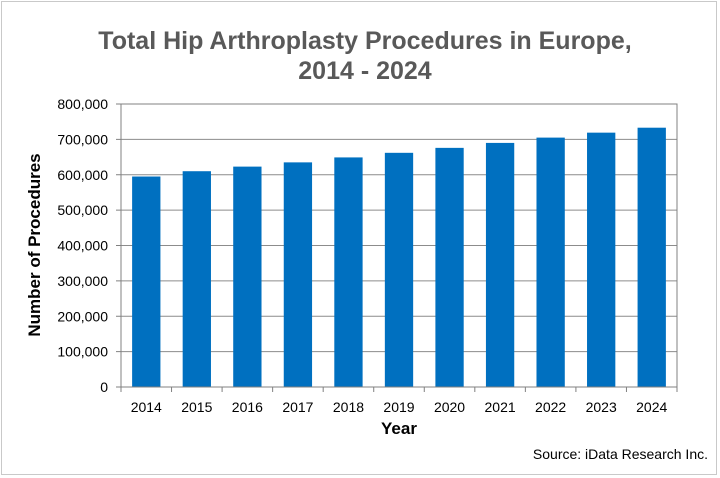  Describe the element at coordinates (247, 407) in the screenshot. I see `x-tick-label: 2016` at that location.